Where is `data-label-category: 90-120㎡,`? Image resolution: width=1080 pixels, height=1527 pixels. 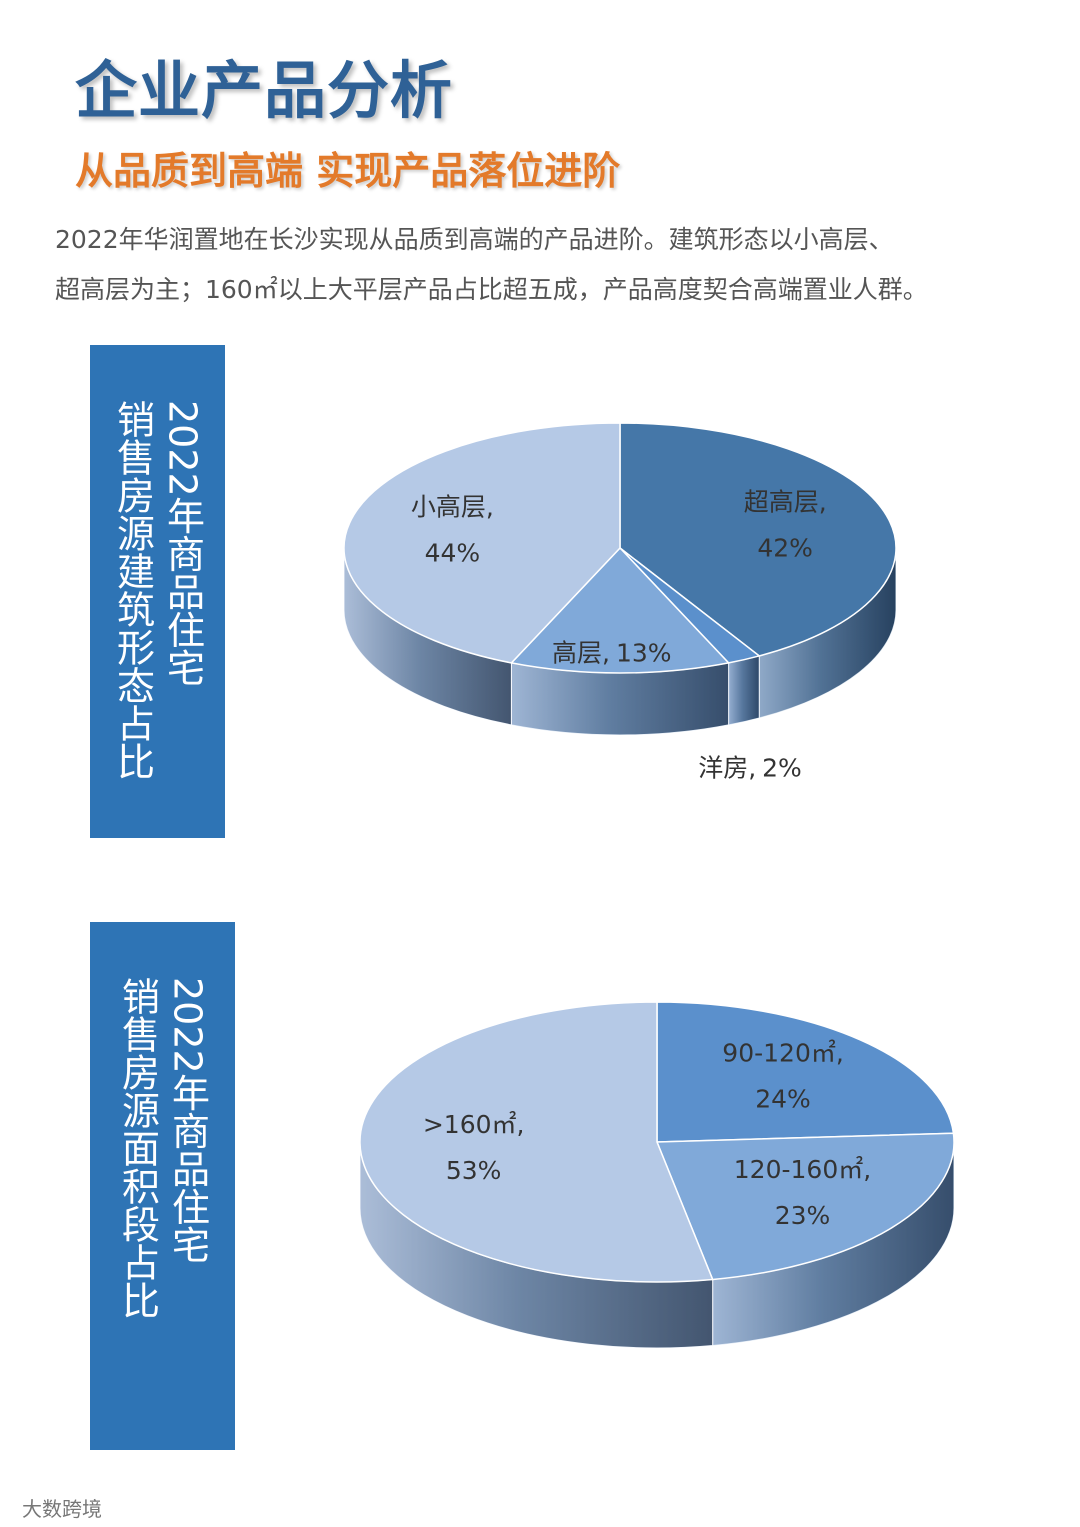 data-label-category: 90-120㎡, is located at coordinates (783, 1053).